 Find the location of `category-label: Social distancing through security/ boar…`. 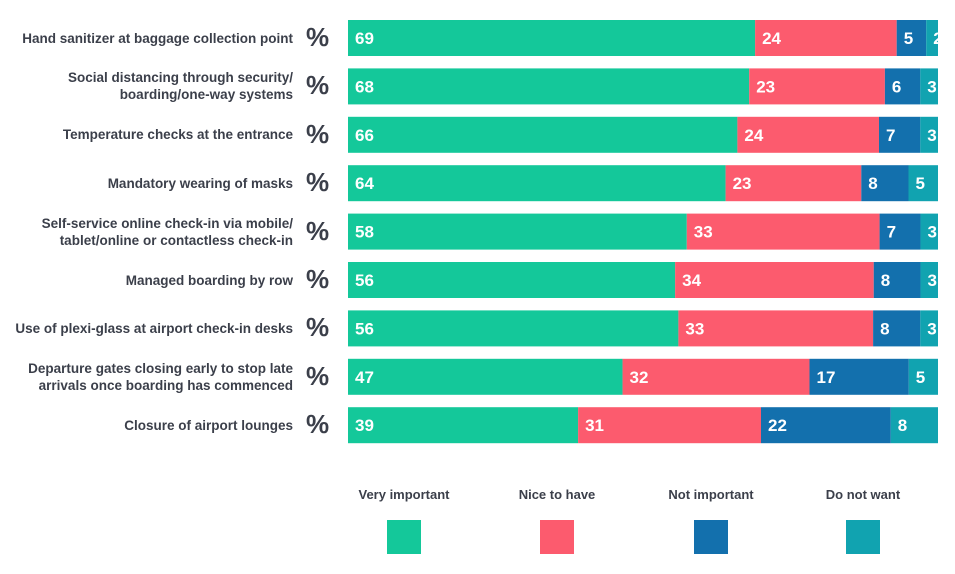

category-label: Social distancing through security/ boar… is located at coordinates (180, 86).